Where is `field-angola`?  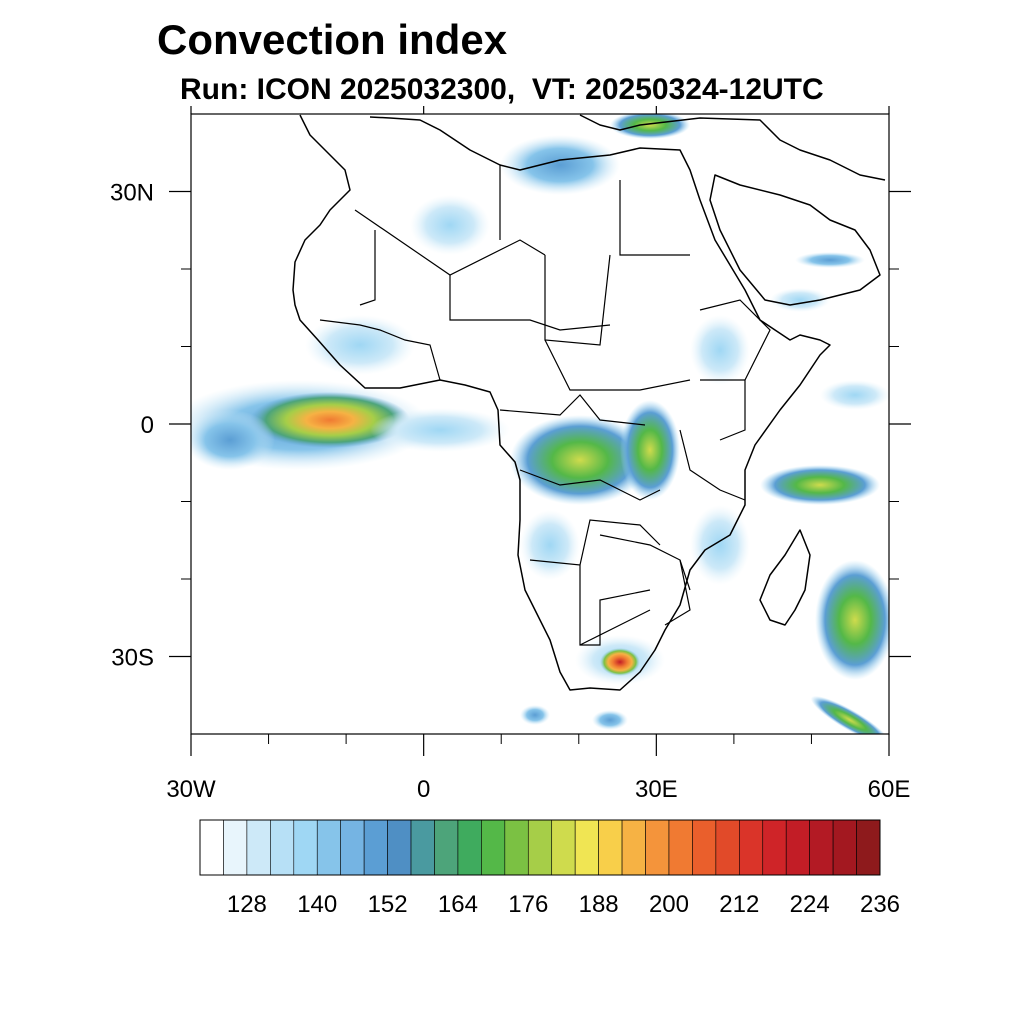
field-angola is located at coordinates (550, 545).